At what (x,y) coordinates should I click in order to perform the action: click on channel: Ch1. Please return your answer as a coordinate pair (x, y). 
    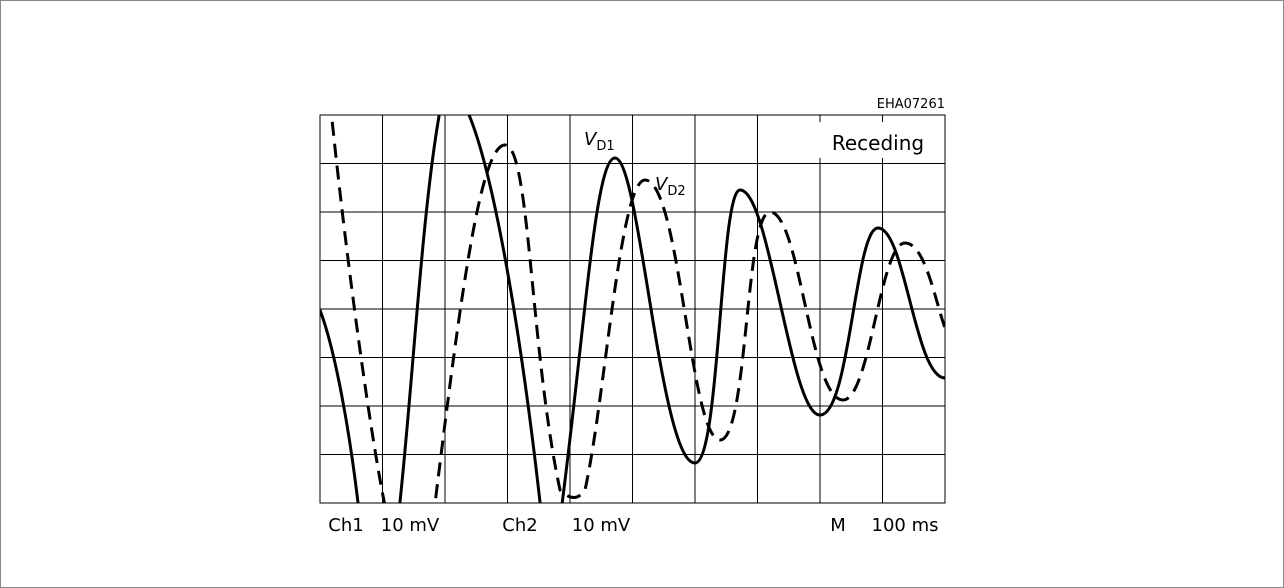
    Looking at the image, I should click on (345, 525).